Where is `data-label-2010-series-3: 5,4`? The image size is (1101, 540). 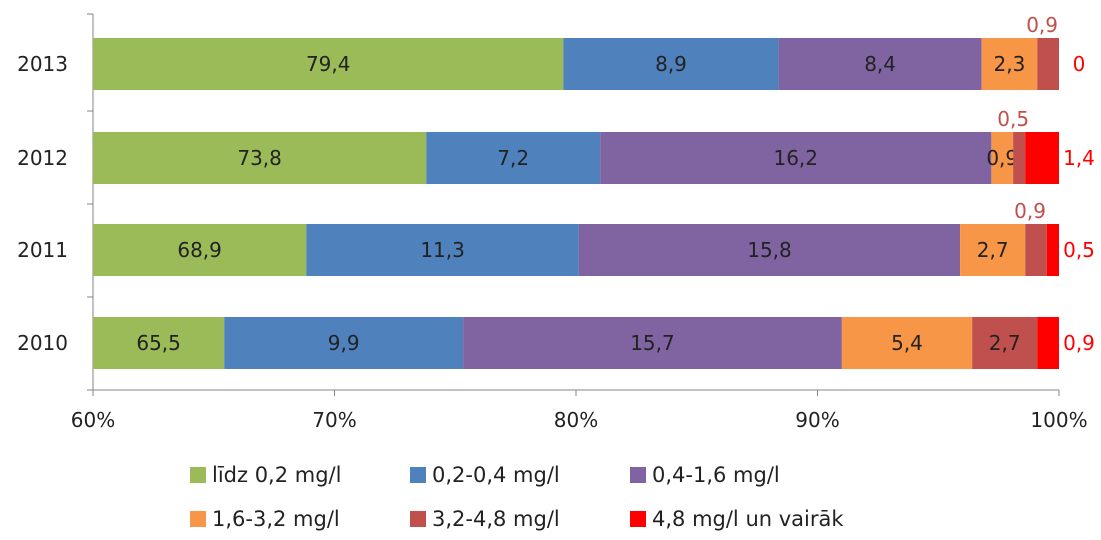
data-label-2010-series-3: 5,4 is located at coordinates (907, 343).